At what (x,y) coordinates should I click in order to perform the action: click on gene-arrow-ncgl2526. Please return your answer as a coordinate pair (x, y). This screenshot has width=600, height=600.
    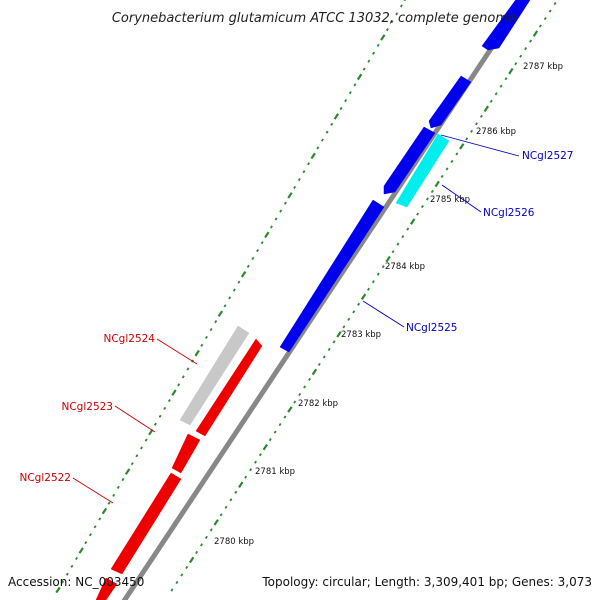
    Looking at the image, I should click on (422, 170).